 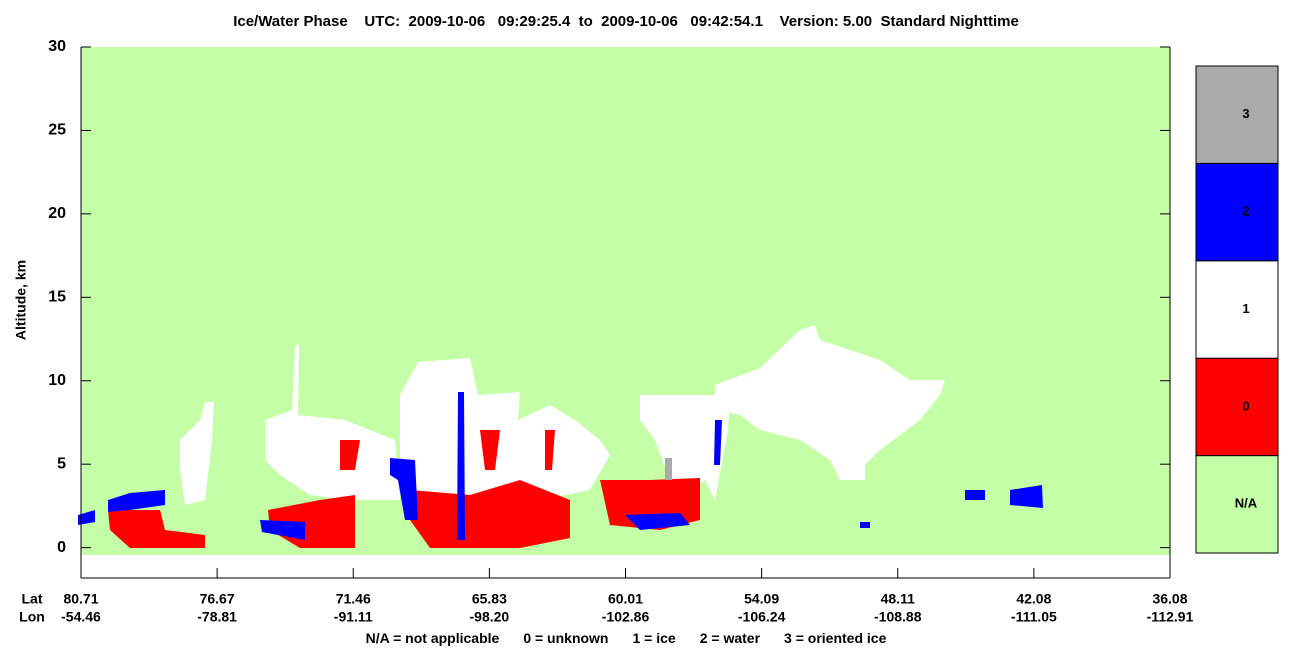 What do you see at coordinates (489, 599) in the screenshot?
I see `x-tick-label: 65.83` at bounding box center [489, 599].